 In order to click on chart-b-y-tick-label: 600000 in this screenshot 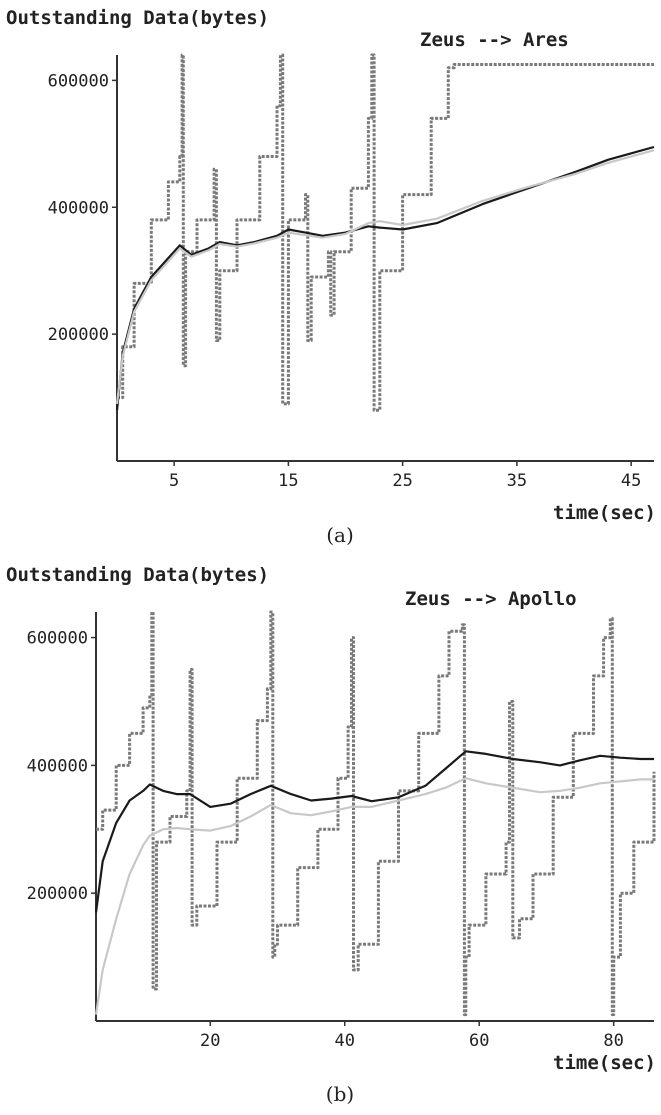, I will do `click(57, 639)`.